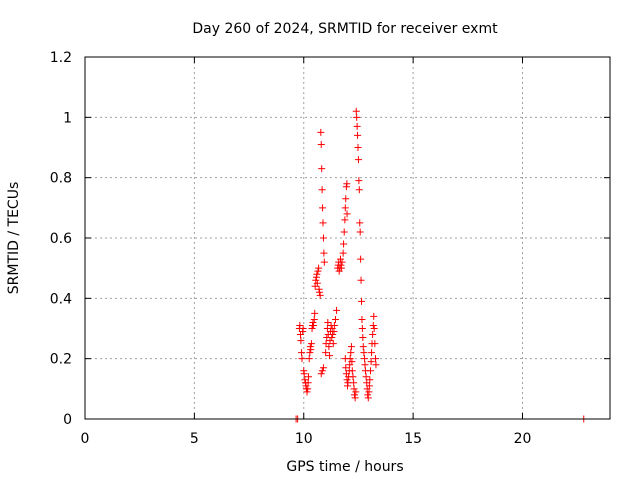 The width and height of the screenshot is (640, 480). I want to click on x-tick-label: 10, so click(304, 439).